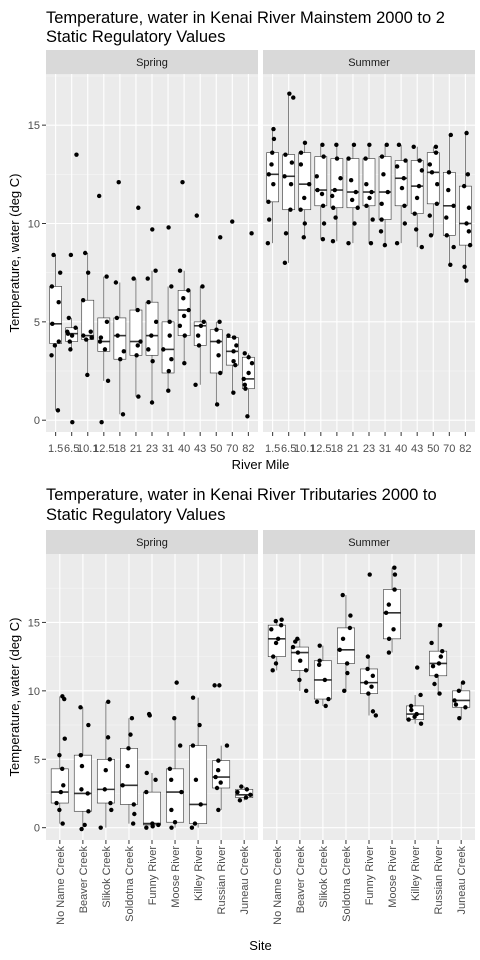  Describe the element at coordinates (168, 449) in the screenshot. I see `x-tick-label: 31` at that location.